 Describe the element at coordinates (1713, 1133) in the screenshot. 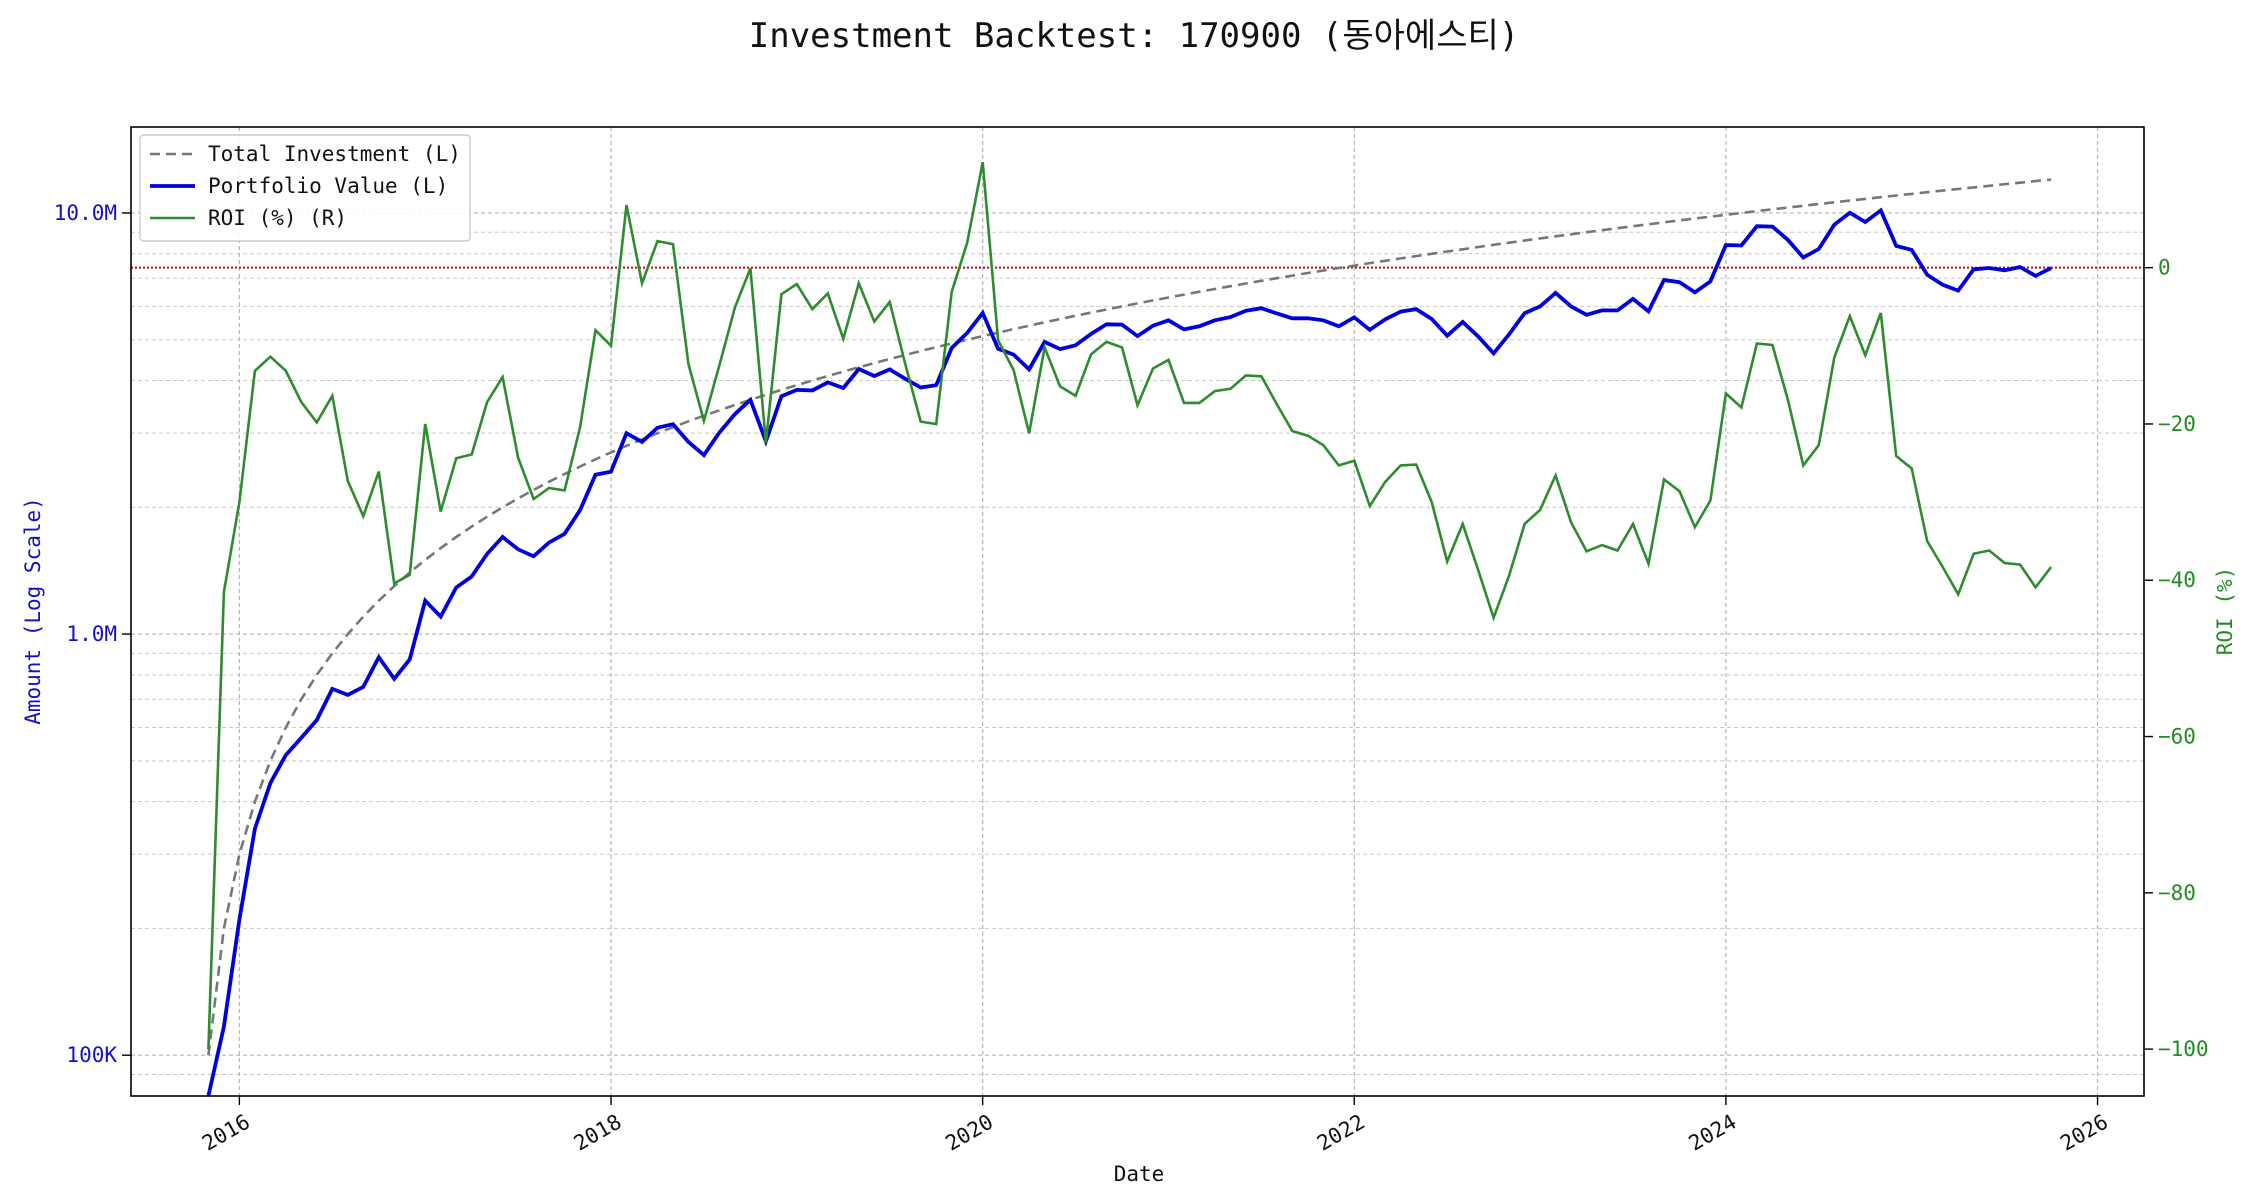

I see `x-tick-label: 2024` at that location.